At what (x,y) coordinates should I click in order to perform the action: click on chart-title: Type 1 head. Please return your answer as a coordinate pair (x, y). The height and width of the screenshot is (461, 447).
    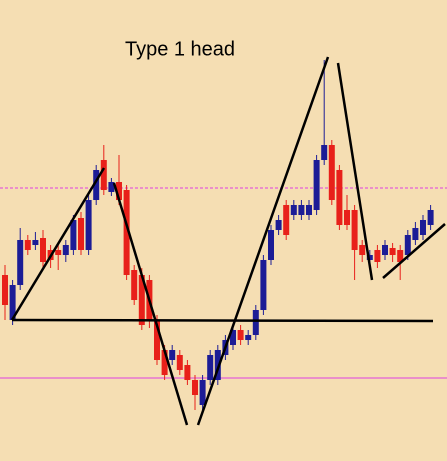
    Looking at the image, I should click on (180, 49).